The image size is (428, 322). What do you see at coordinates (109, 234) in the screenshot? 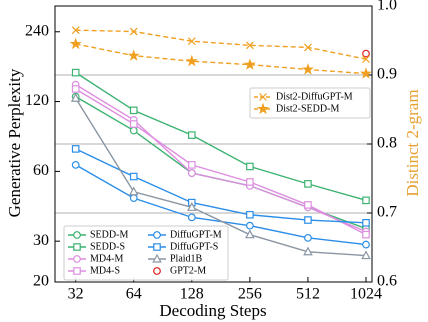
I see `legend-label: SEDD-M` at bounding box center [109, 234].